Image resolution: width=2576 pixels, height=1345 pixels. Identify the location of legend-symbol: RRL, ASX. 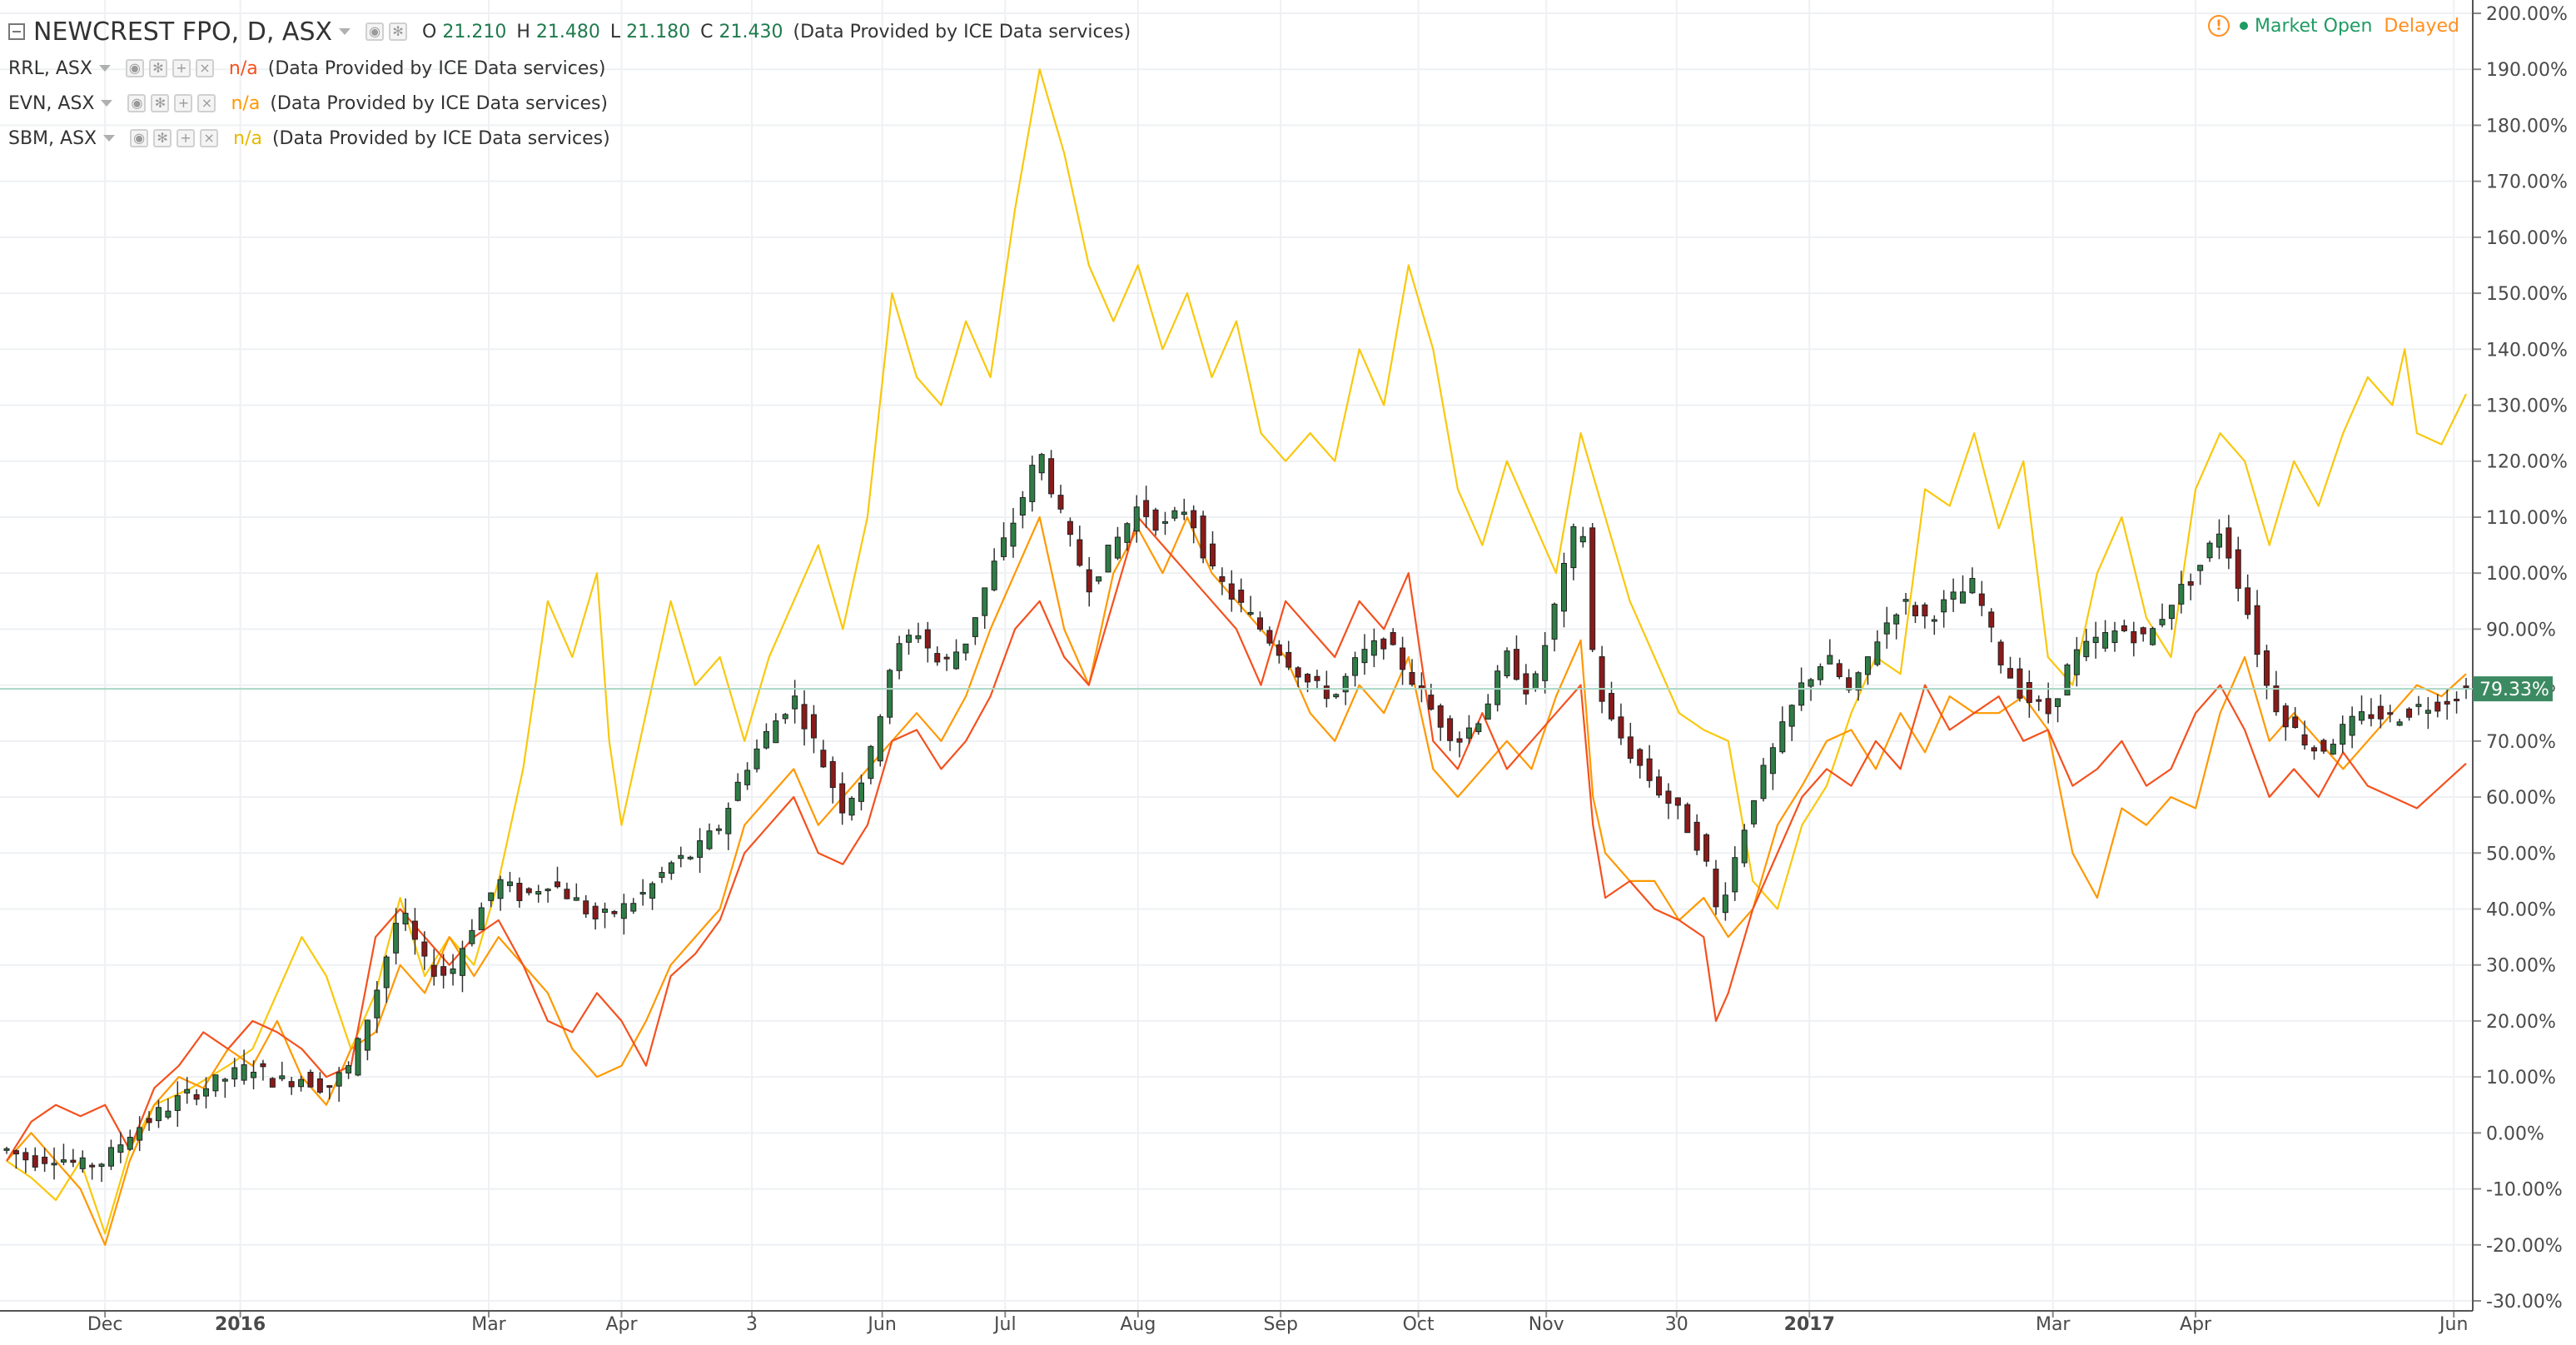
(50, 68).